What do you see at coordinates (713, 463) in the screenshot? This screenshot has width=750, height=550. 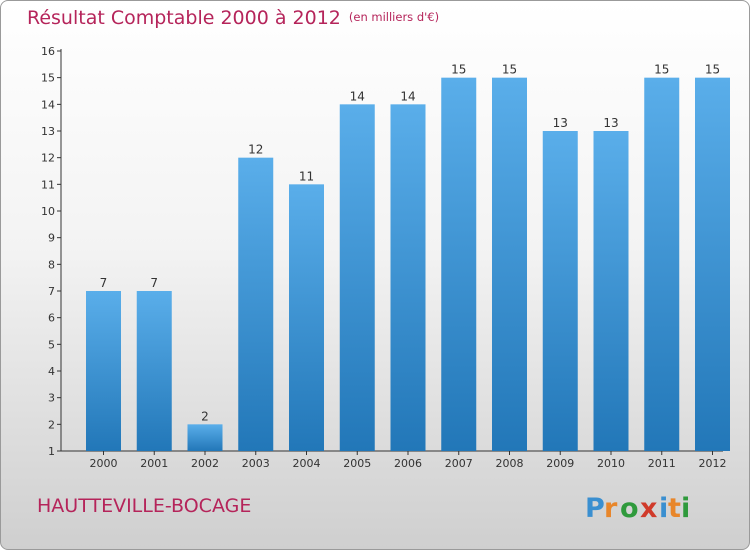 I see `x-tick-label: 2012` at bounding box center [713, 463].